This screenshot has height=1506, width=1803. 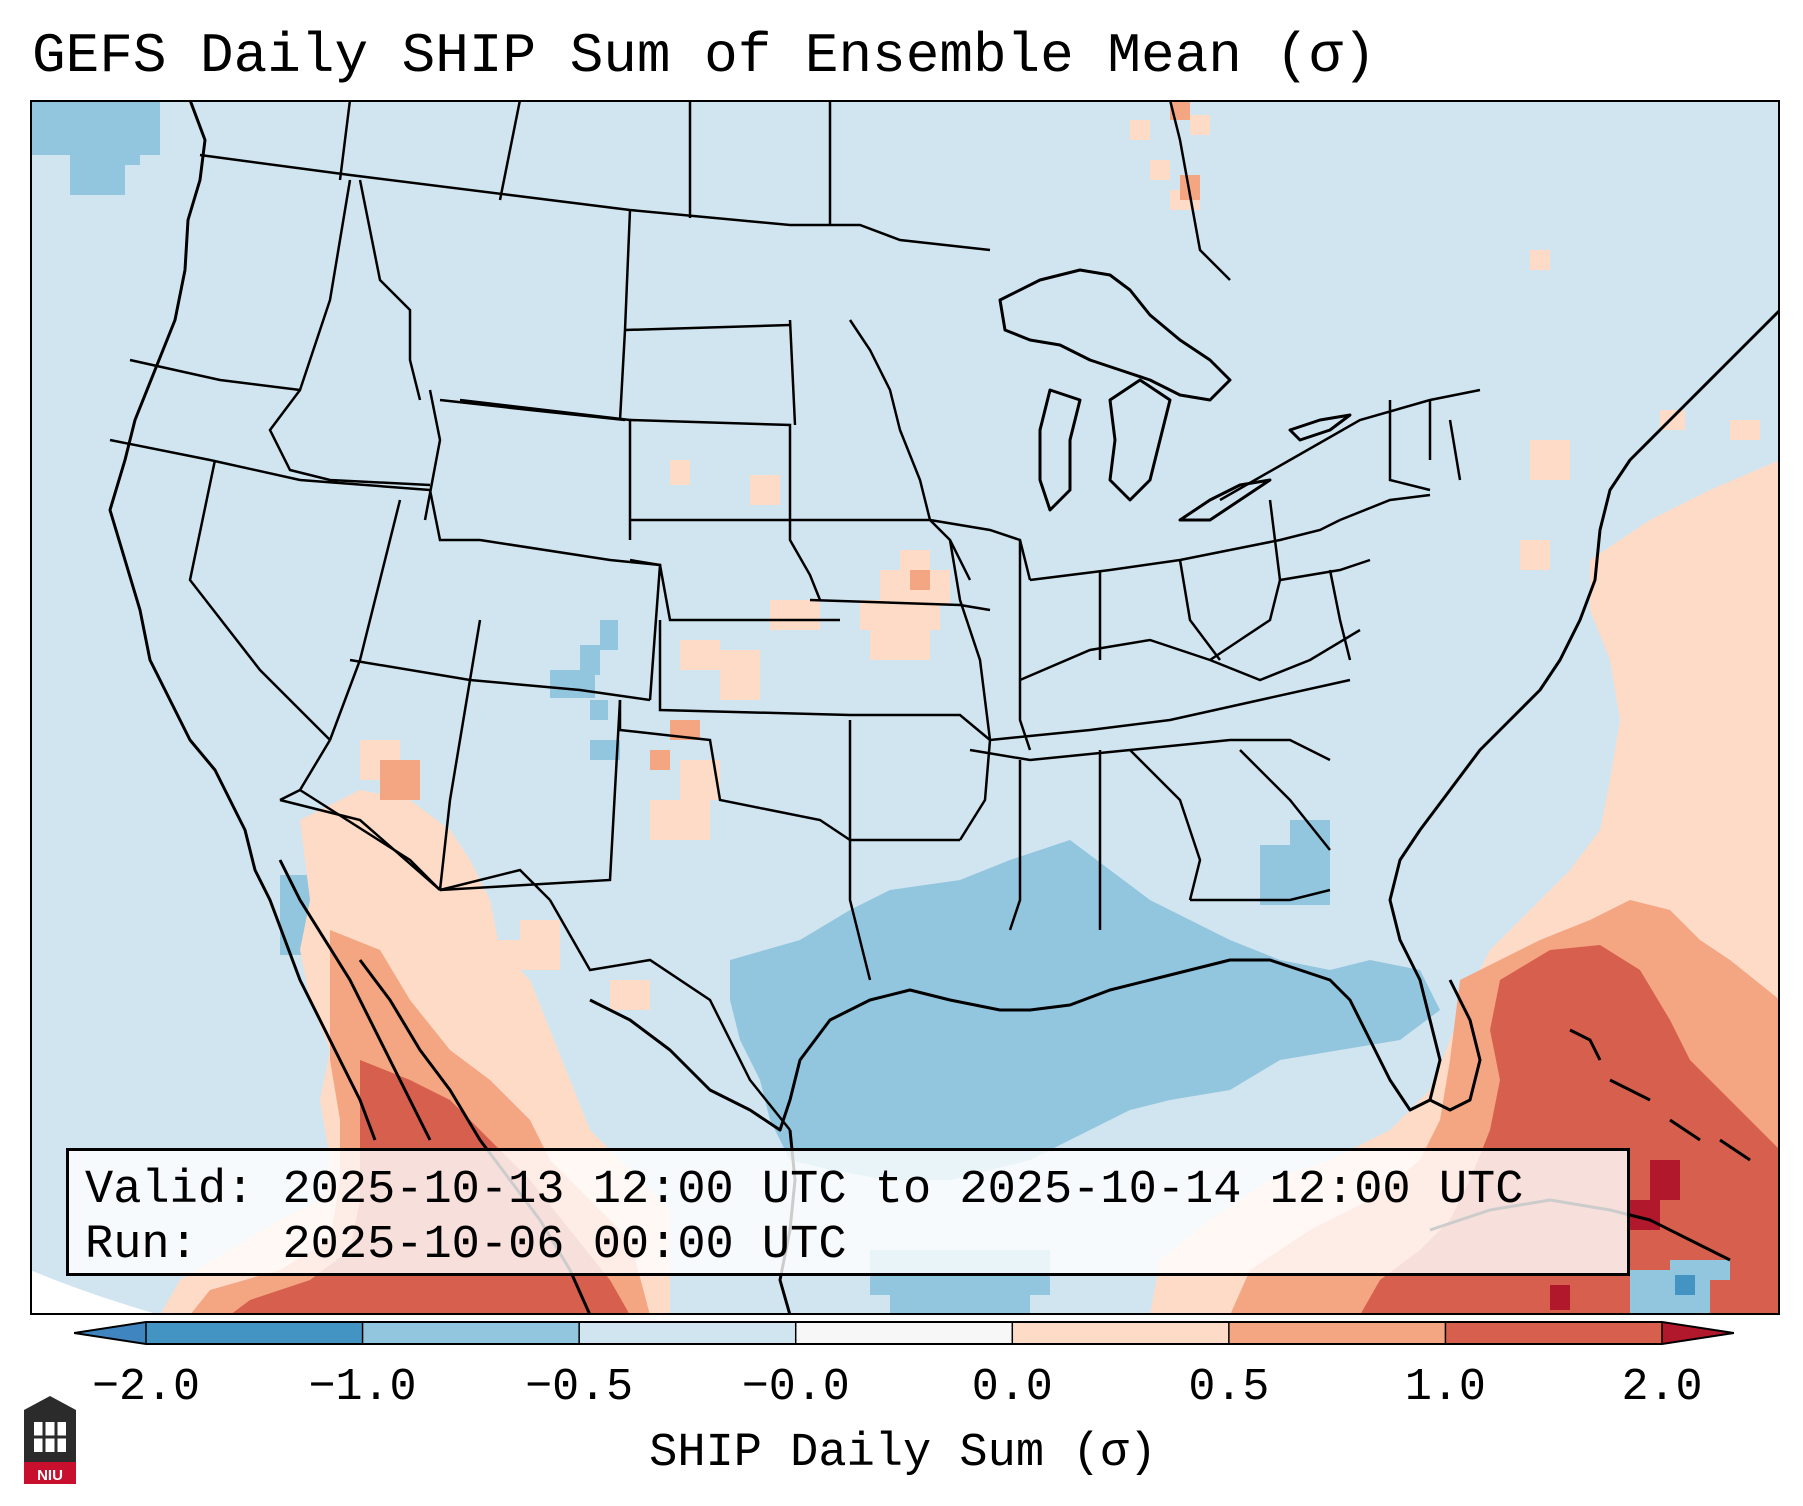 What do you see at coordinates (564, 1245) in the screenshot?
I see `run-value: 2025-10-06 00:00 UTC` at bounding box center [564, 1245].